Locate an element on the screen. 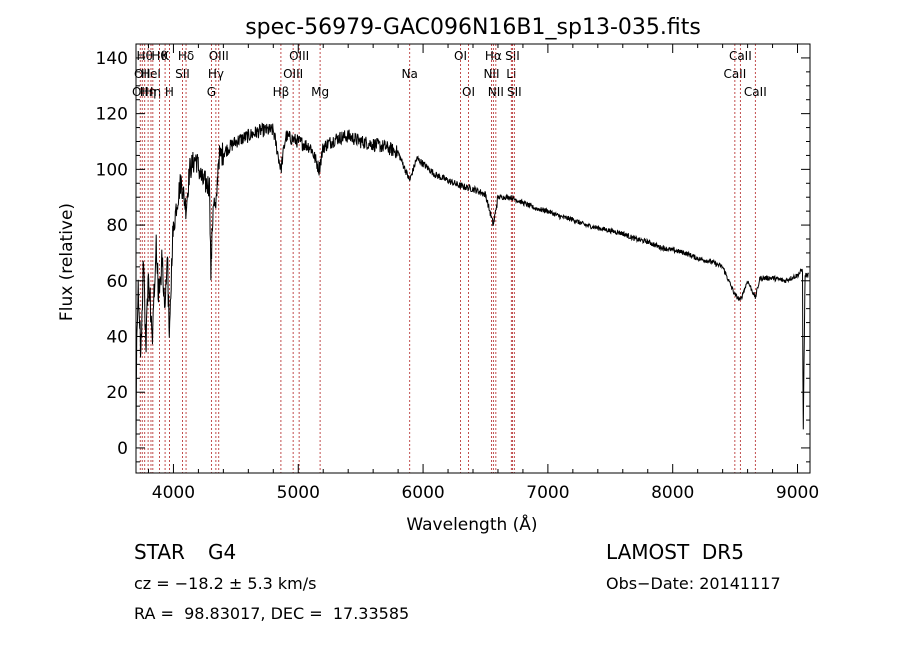 This screenshot has width=900, height=649. spectral-line-label-14: Hβ is located at coordinates (281, 92).